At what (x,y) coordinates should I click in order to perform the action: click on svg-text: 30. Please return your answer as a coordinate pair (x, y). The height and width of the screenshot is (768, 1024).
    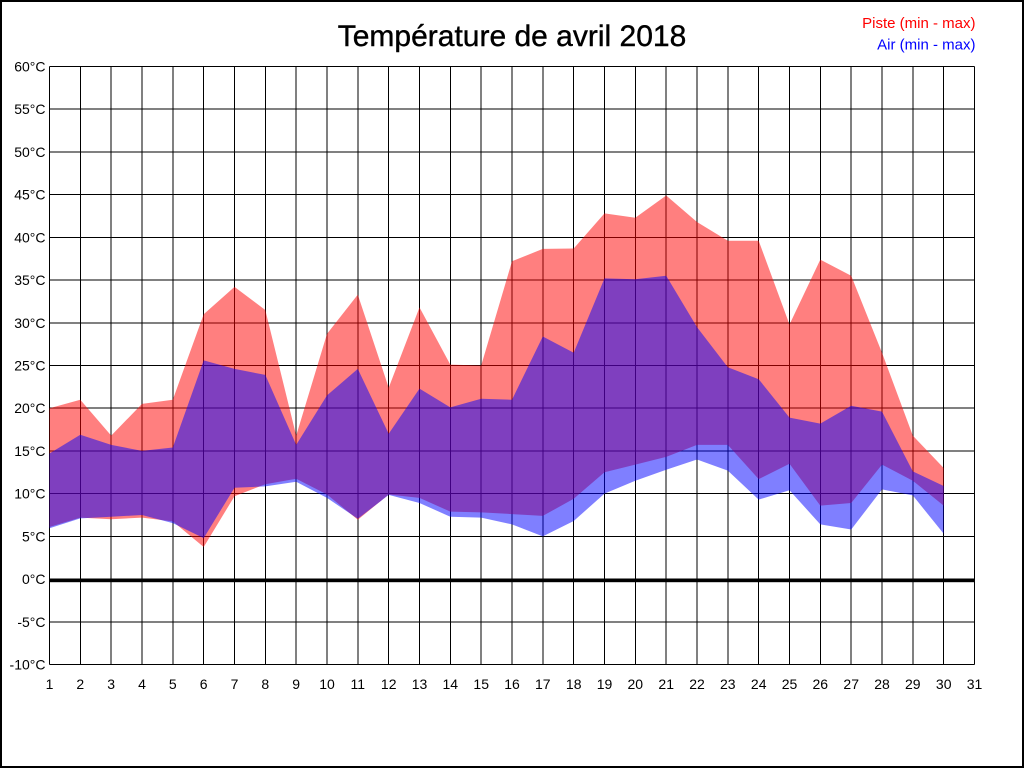
    Looking at the image, I should click on (944, 684).